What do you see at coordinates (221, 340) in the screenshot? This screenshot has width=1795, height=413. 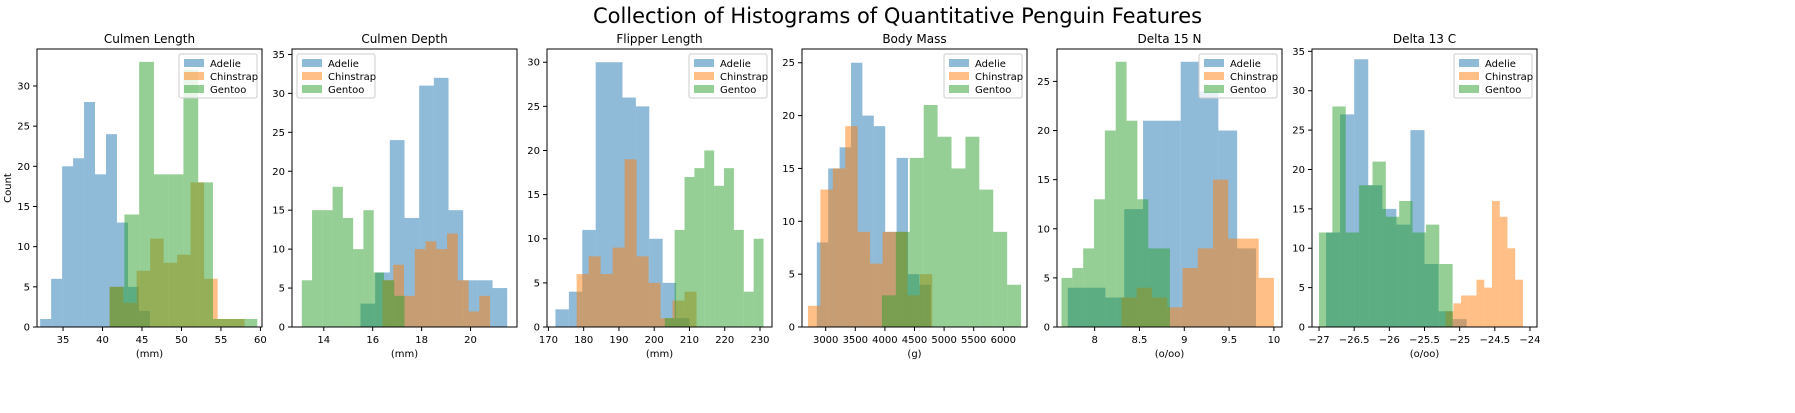 I see `x-tick-label: 55` at bounding box center [221, 340].